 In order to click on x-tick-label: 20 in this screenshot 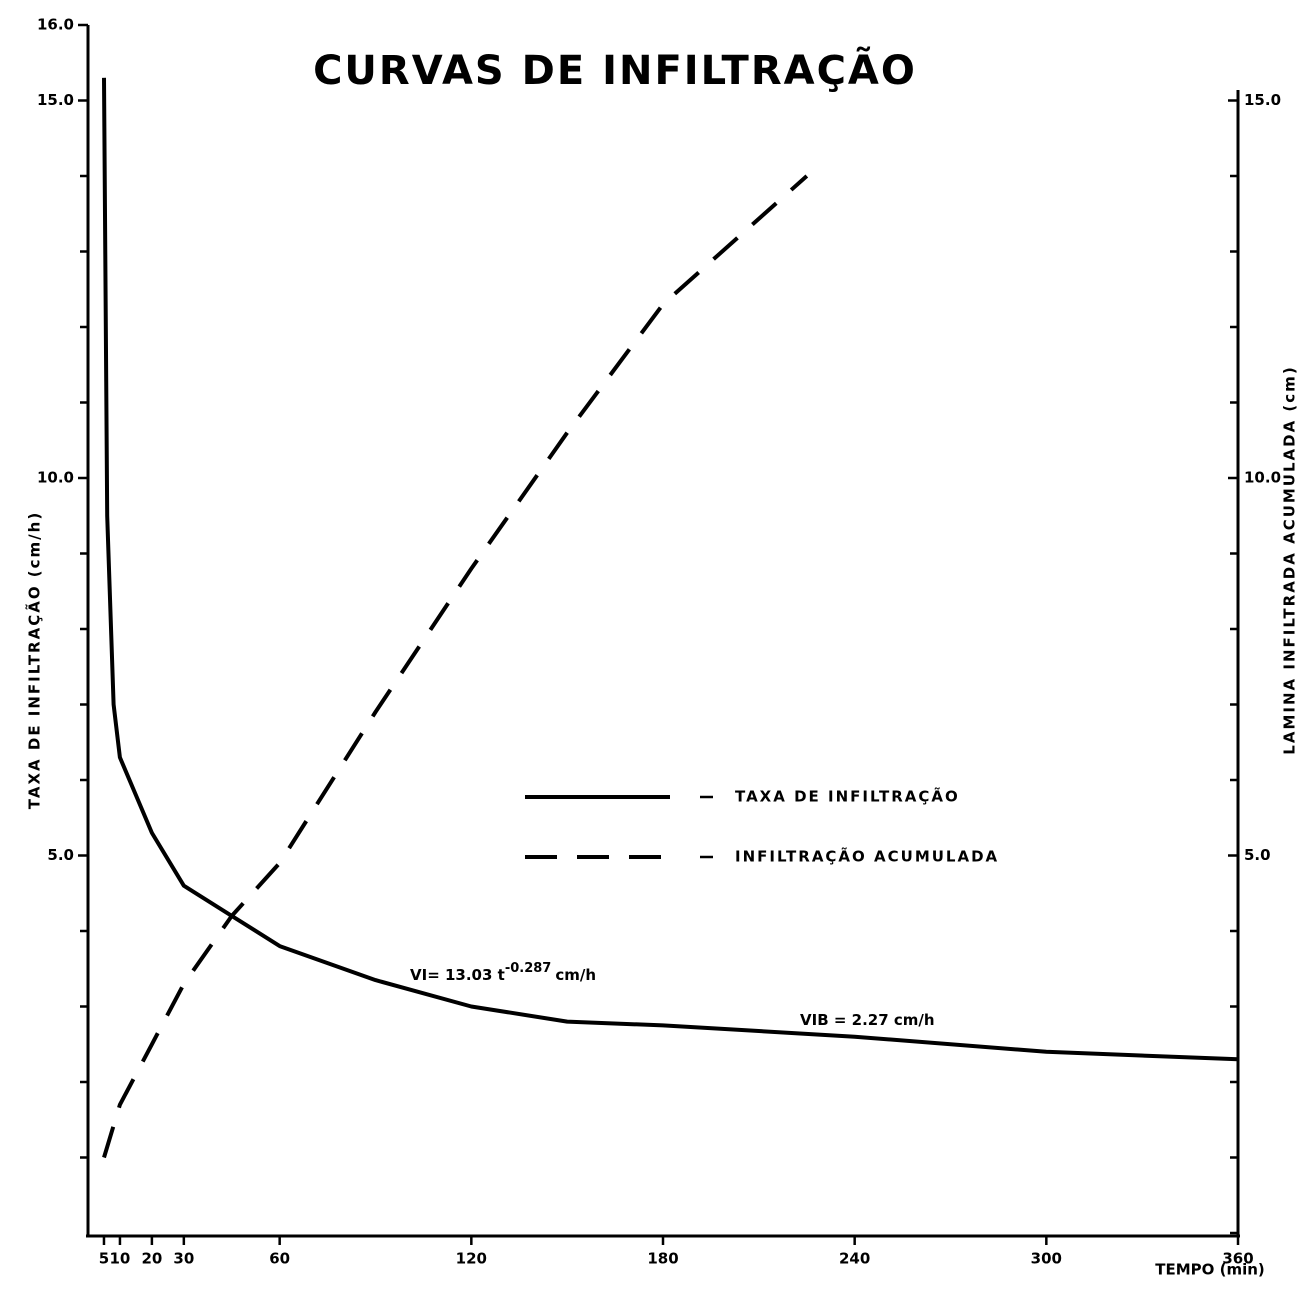, I will do `click(151, 1259)`.